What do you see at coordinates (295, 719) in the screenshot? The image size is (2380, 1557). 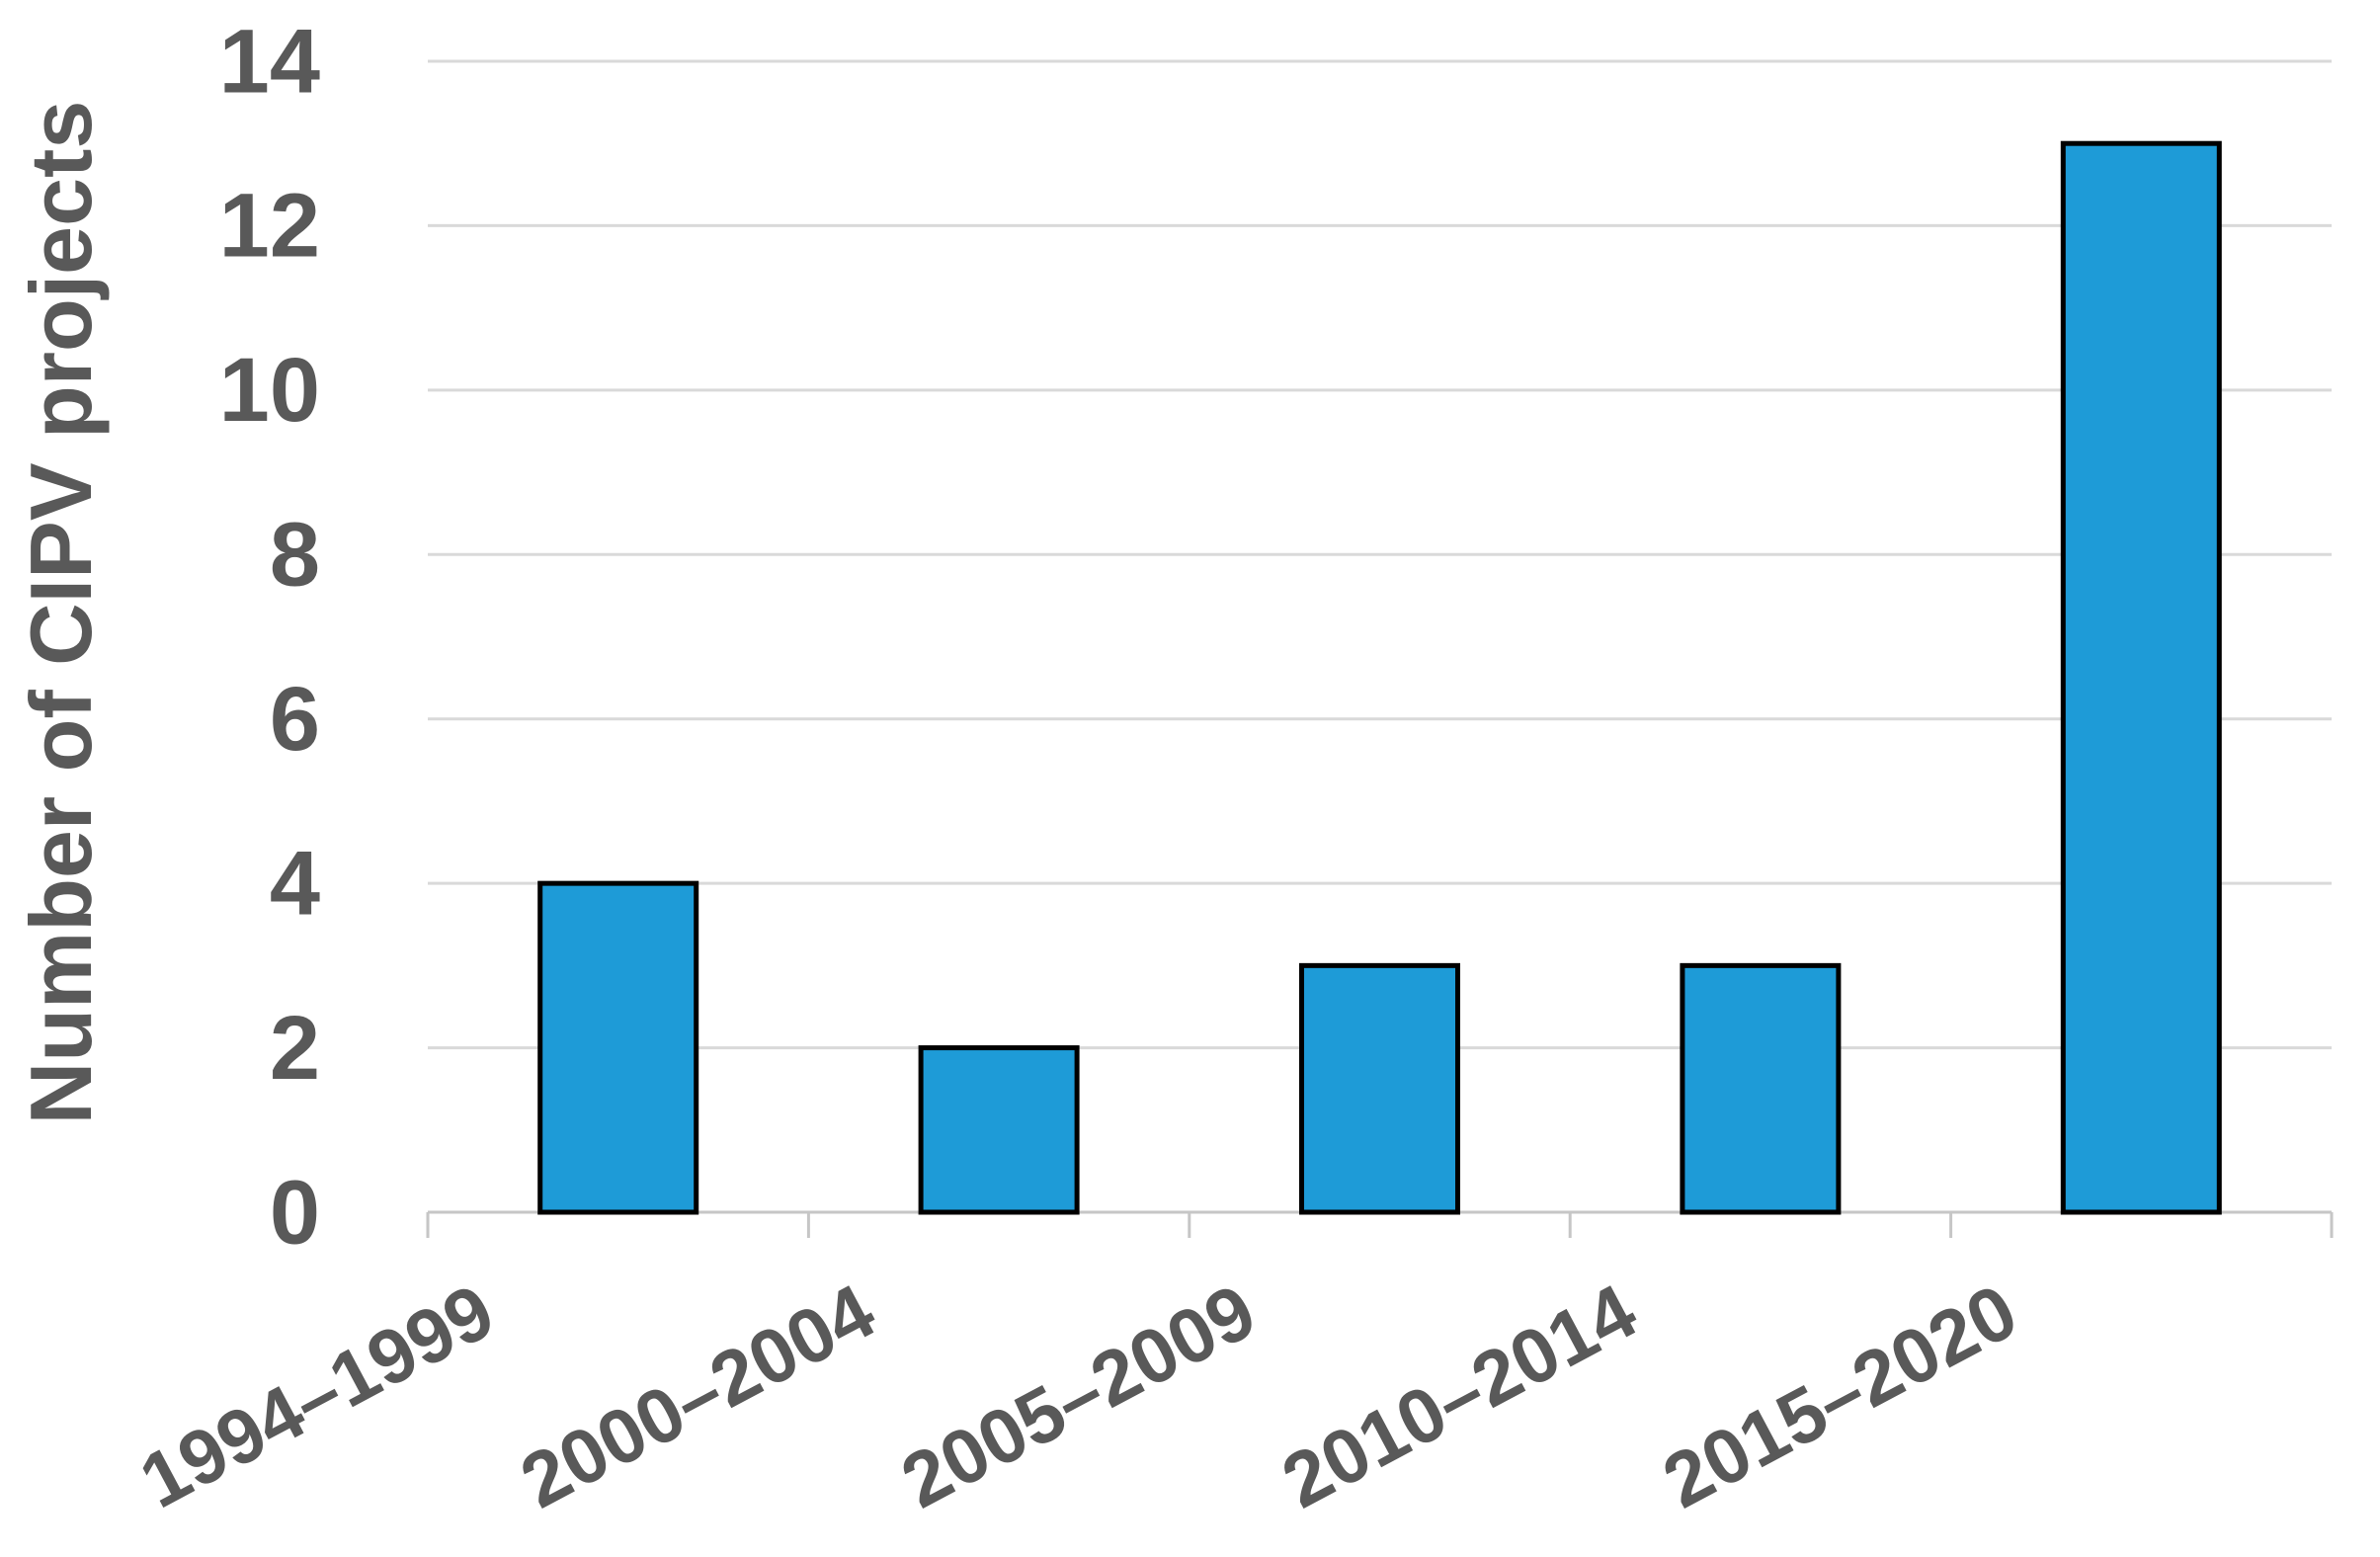 I see `y-tick-label-6: 6` at bounding box center [295, 719].